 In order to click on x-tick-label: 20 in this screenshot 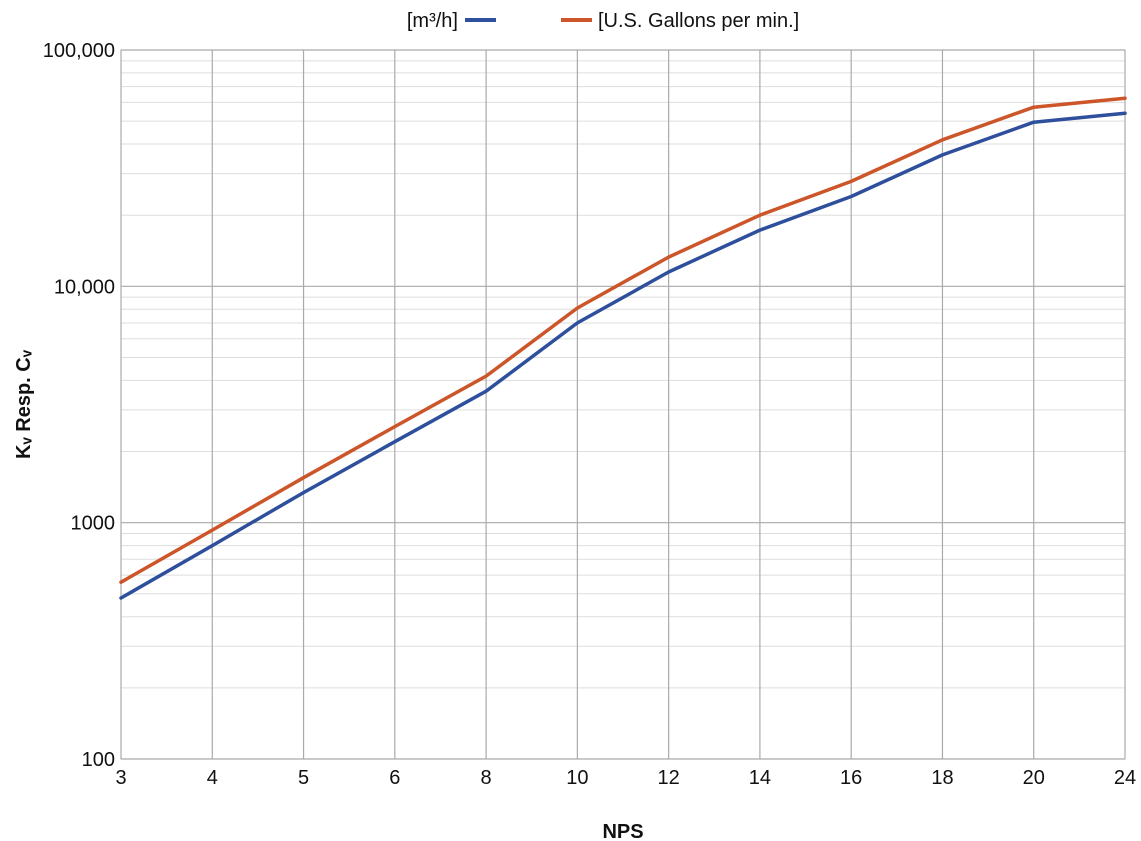, I will do `click(1034, 778)`.